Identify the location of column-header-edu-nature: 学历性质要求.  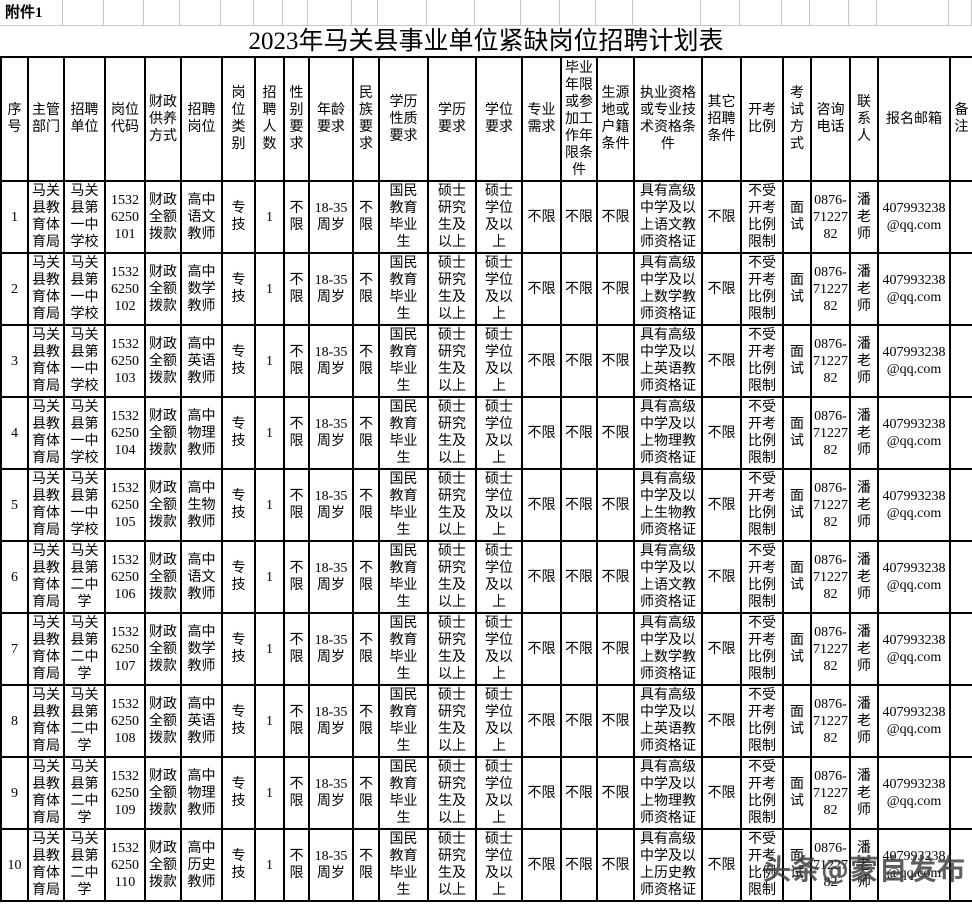
(403, 119).